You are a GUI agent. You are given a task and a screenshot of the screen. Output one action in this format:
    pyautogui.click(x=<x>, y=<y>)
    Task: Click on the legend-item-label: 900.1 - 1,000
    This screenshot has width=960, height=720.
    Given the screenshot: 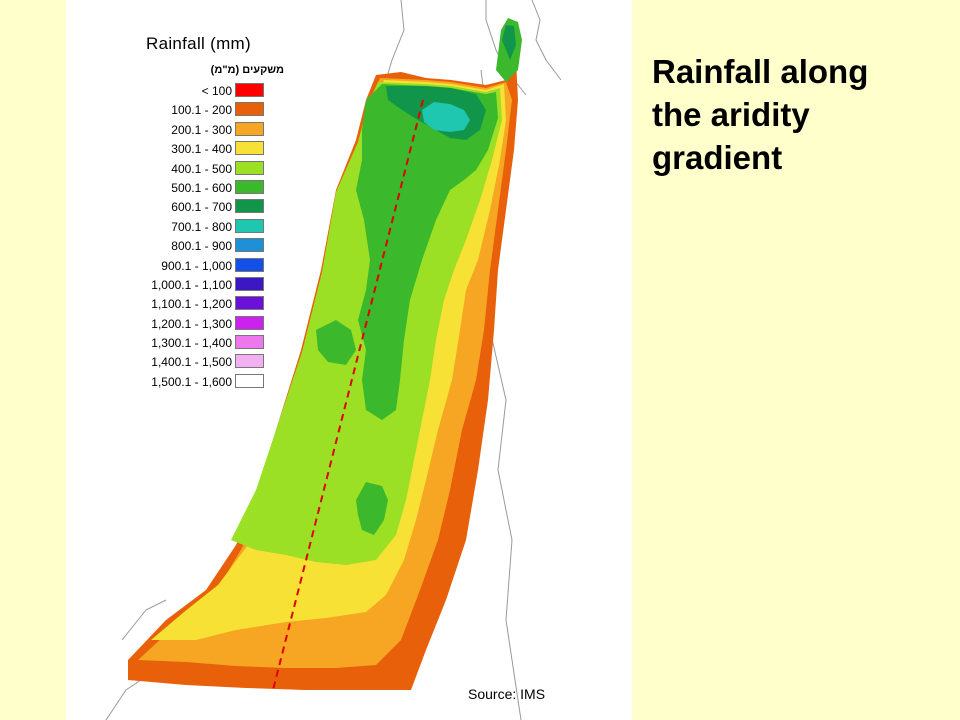 What is the action you would take?
    pyautogui.click(x=196, y=265)
    